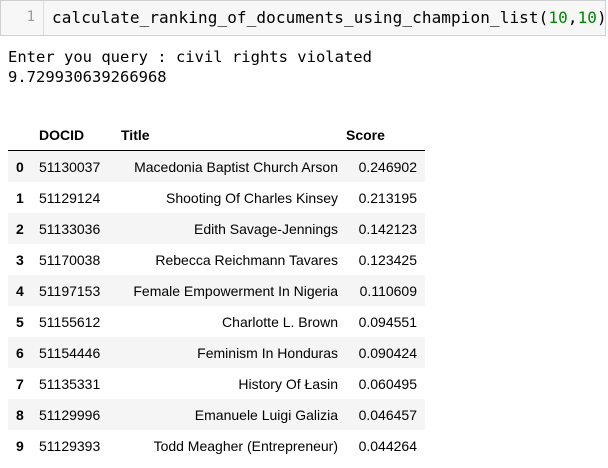 The height and width of the screenshot is (468, 608). Describe the element at coordinates (236, 166) in the screenshot. I see `title-cell: Macedonia Baptist Church Arson` at that location.